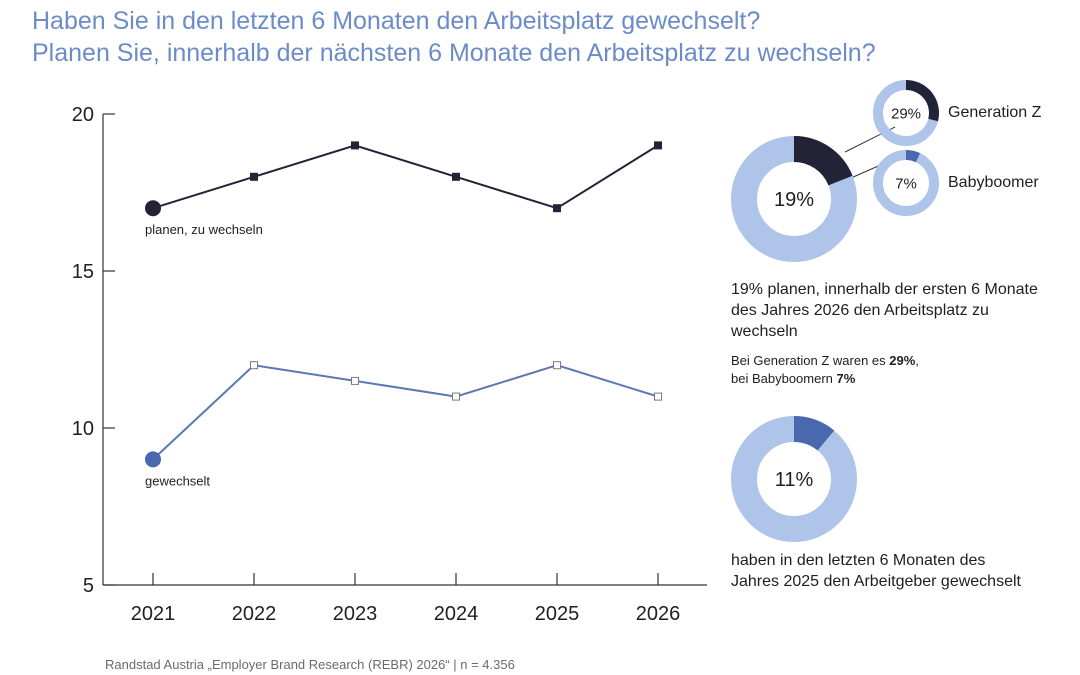 The width and height of the screenshot is (1080, 675). What do you see at coordinates (204, 229) in the screenshot?
I see `series-plan-label: planen, zu wechseln` at bounding box center [204, 229].